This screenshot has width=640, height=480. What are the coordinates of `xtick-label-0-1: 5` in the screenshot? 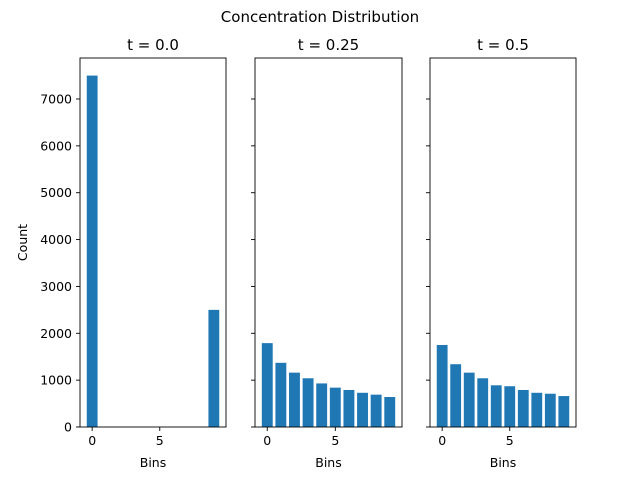 It's located at (160, 440).